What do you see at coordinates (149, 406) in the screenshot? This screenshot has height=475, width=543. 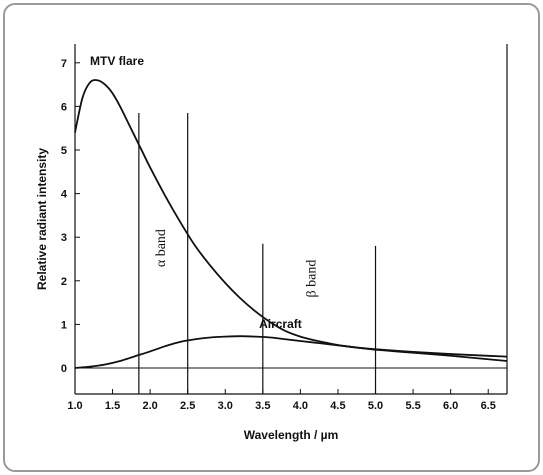 I see `x-tick-label: 2.0` at bounding box center [149, 406].